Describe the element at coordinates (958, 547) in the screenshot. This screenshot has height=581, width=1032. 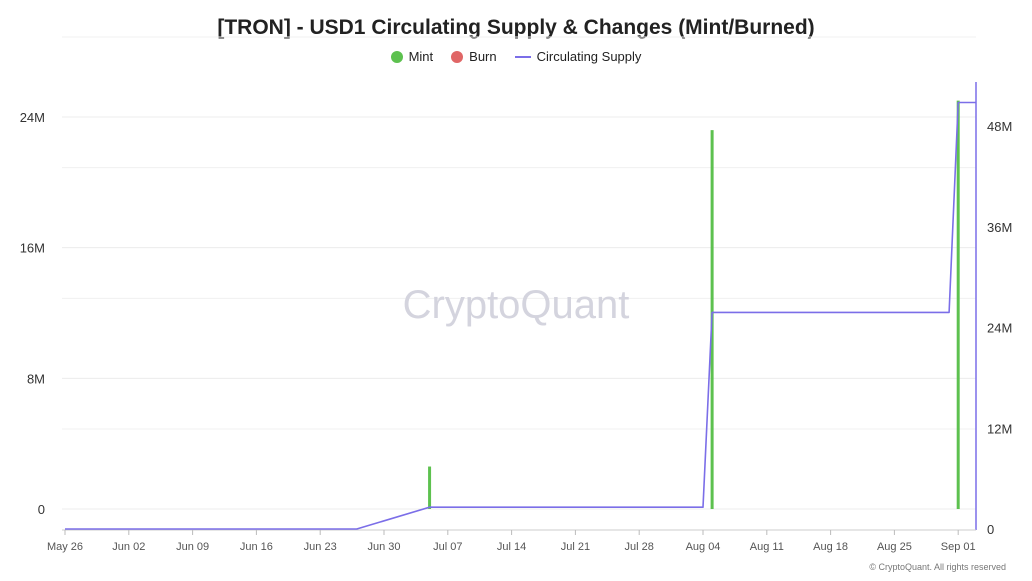
I see `x-tick-label: Sep 01` at that location.